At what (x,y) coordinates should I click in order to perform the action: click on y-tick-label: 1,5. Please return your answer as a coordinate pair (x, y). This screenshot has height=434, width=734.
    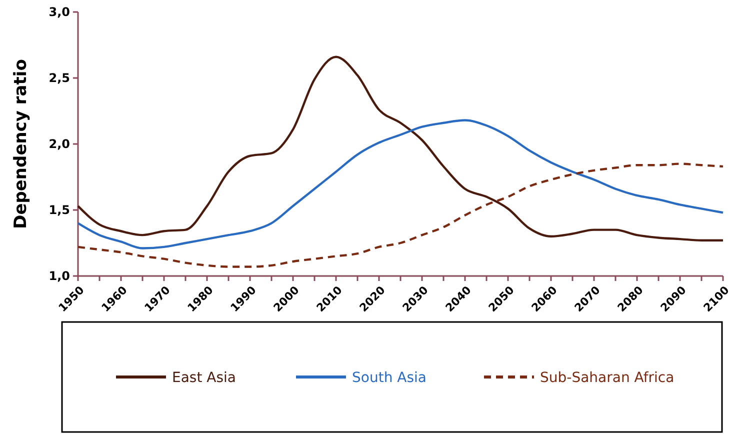
    Looking at the image, I should click on (59, 210).